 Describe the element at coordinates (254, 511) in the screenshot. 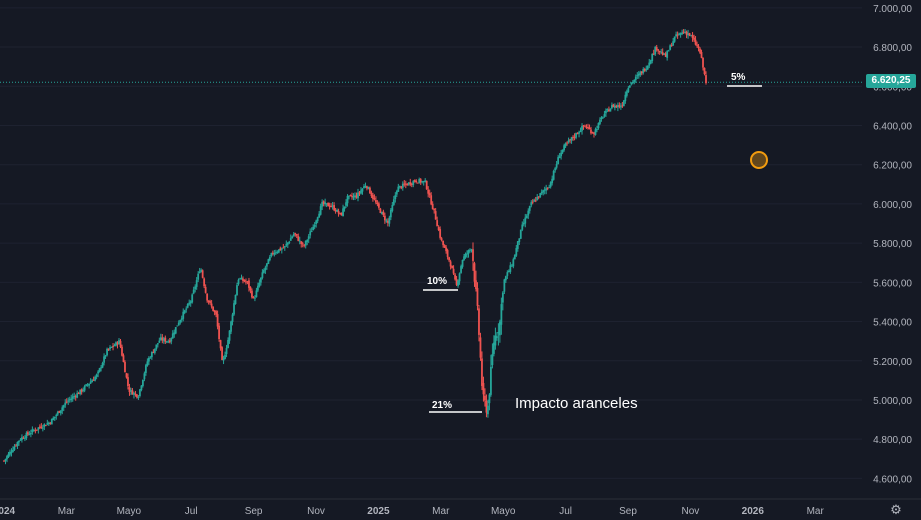

I see `x-tick-label: Sep` at that location.